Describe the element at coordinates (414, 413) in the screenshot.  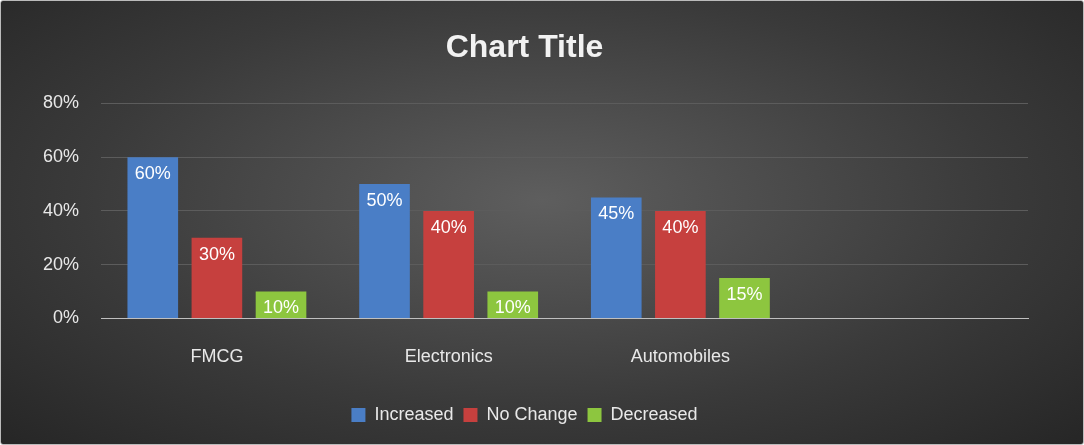
I see `legend-label: Increased` at that location.